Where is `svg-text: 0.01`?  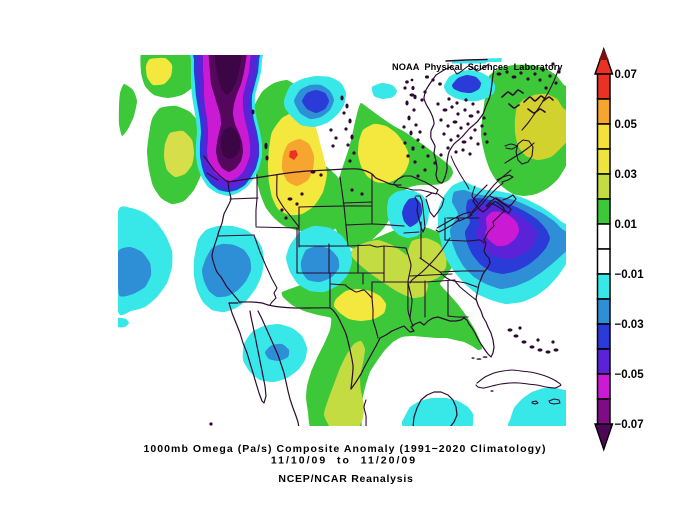 svg-text: 0.01 is located at coordinates (626, 225).